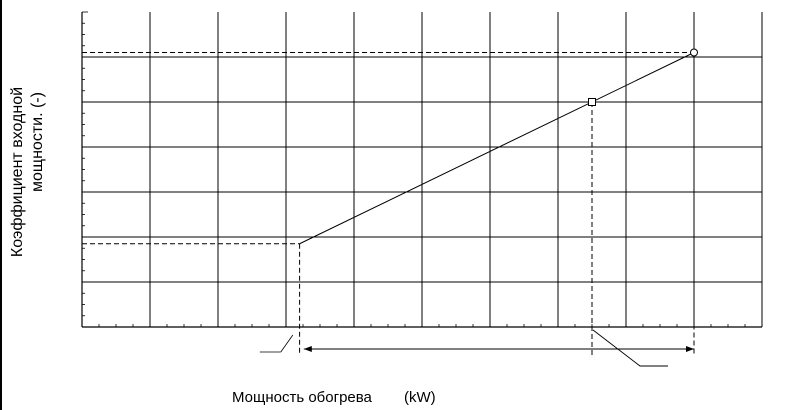  I want to click on annotations, so click(498, 348).